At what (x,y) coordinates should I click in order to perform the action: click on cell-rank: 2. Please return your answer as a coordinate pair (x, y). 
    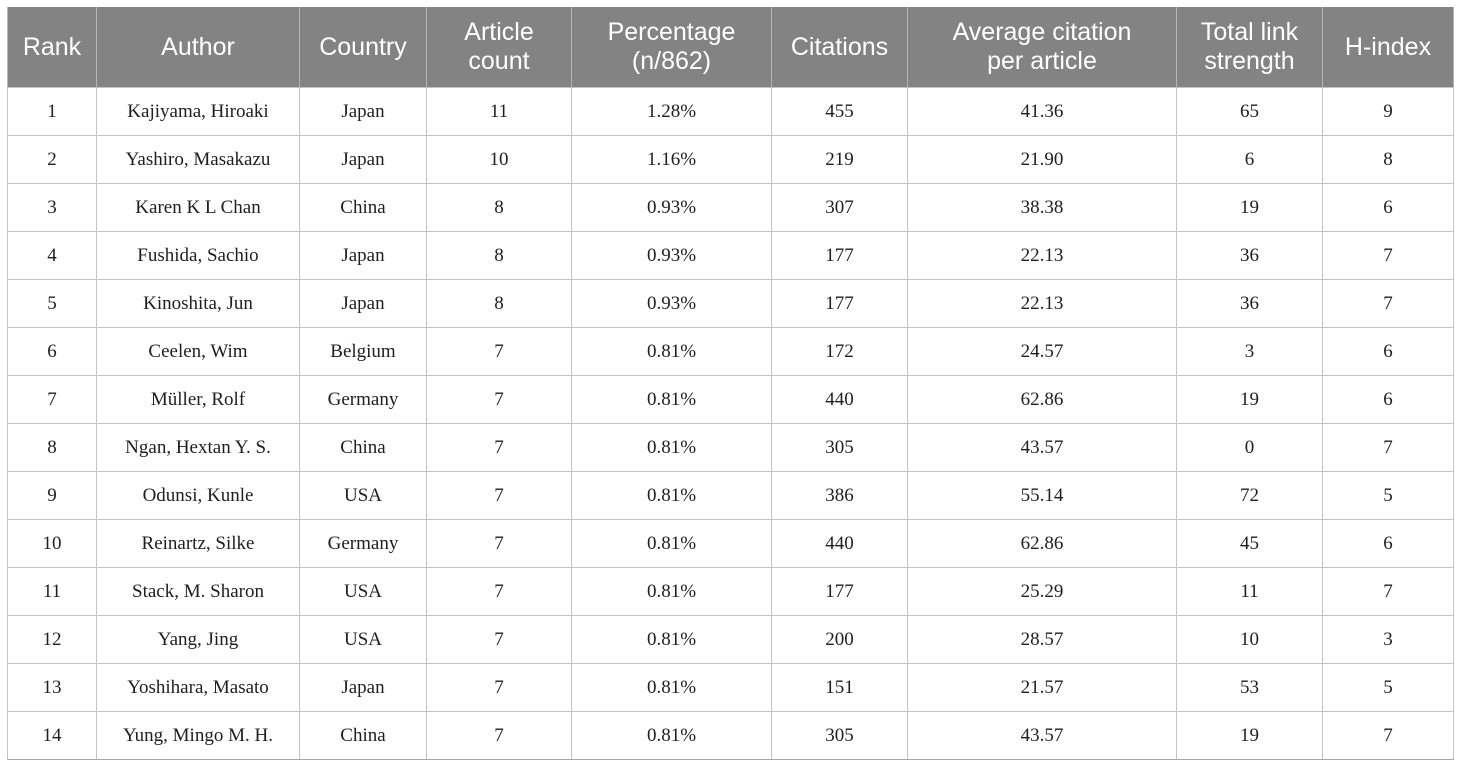
    Looking at the image, I should click on (52, 159).